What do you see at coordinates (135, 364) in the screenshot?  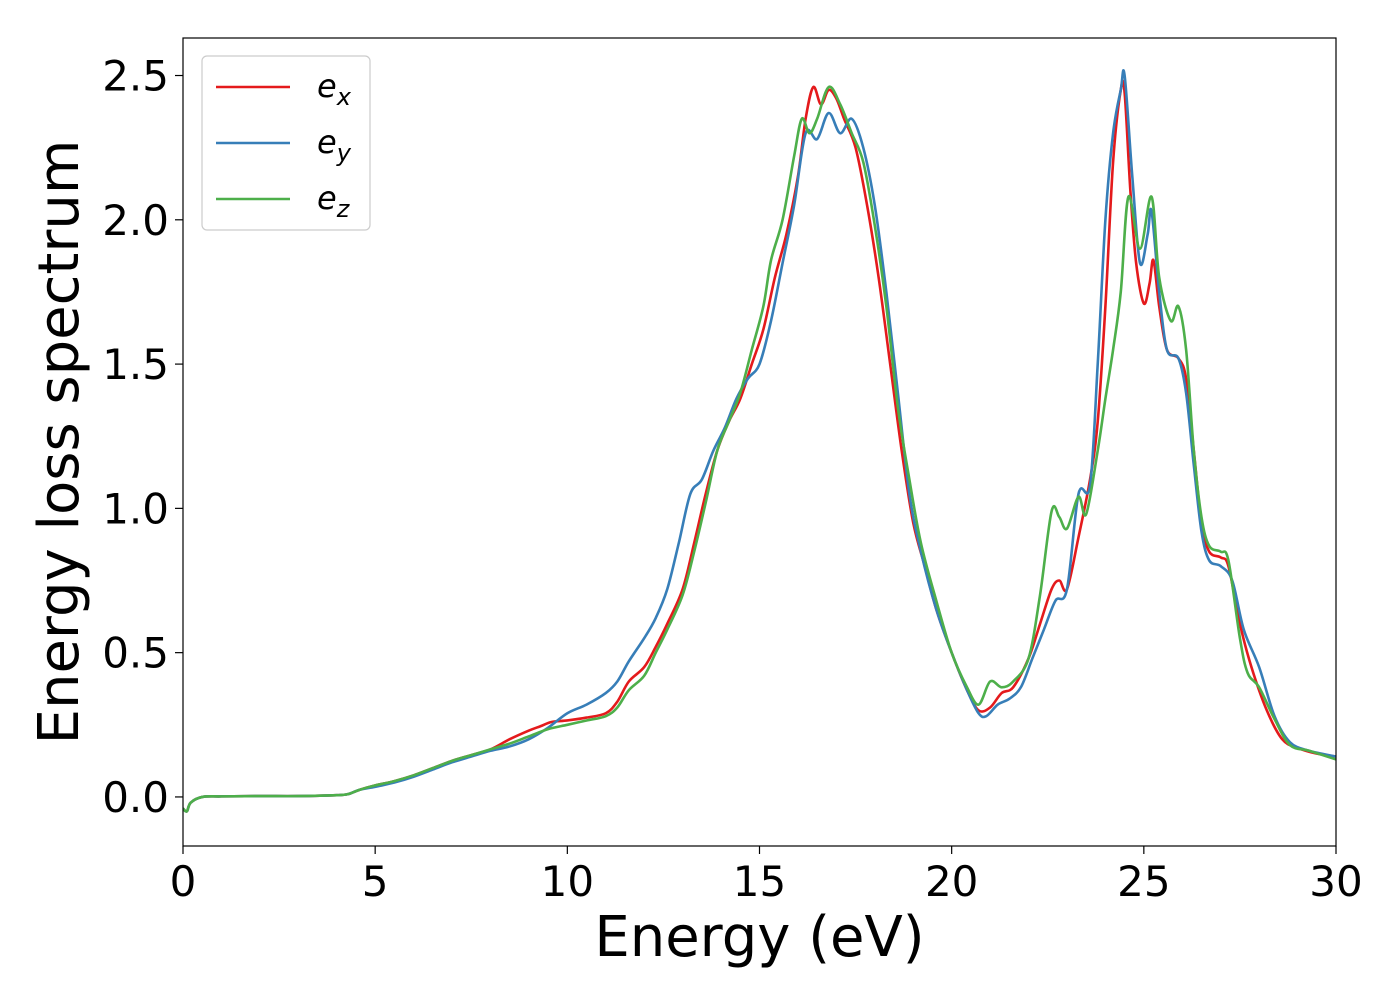 I see `y-tick-label: 1.5` at bounding box center [135, 364].